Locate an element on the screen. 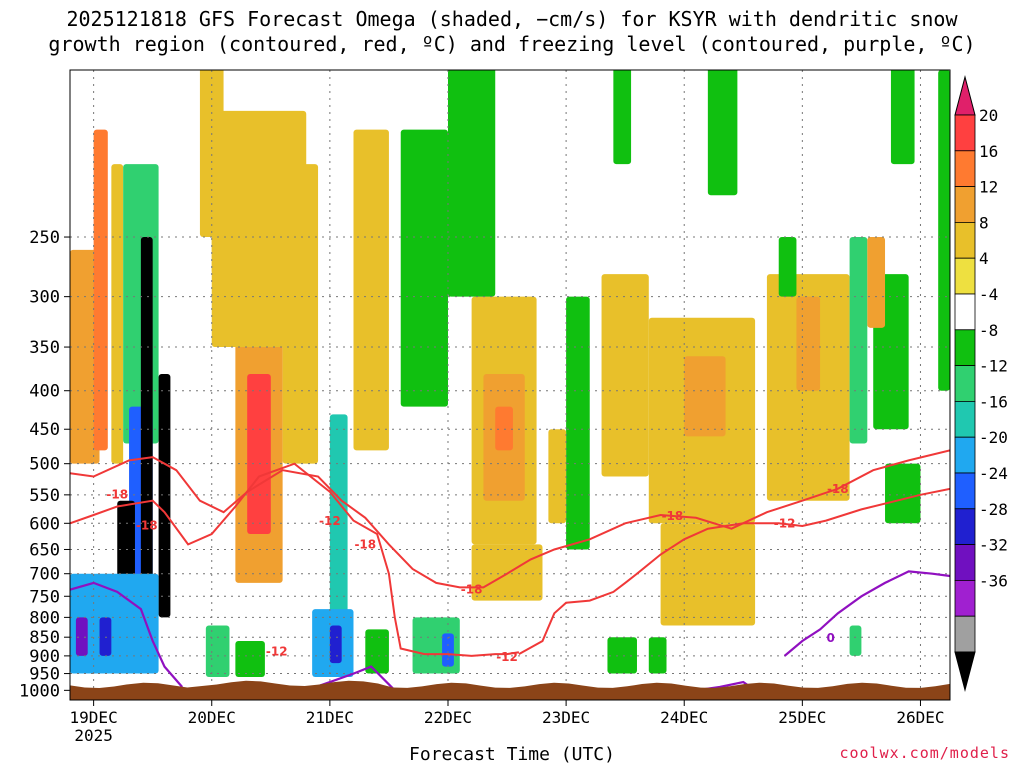 This screenshot has width=1024, height=768. y-tick-label: 800 is located at coordinates (44, 618).